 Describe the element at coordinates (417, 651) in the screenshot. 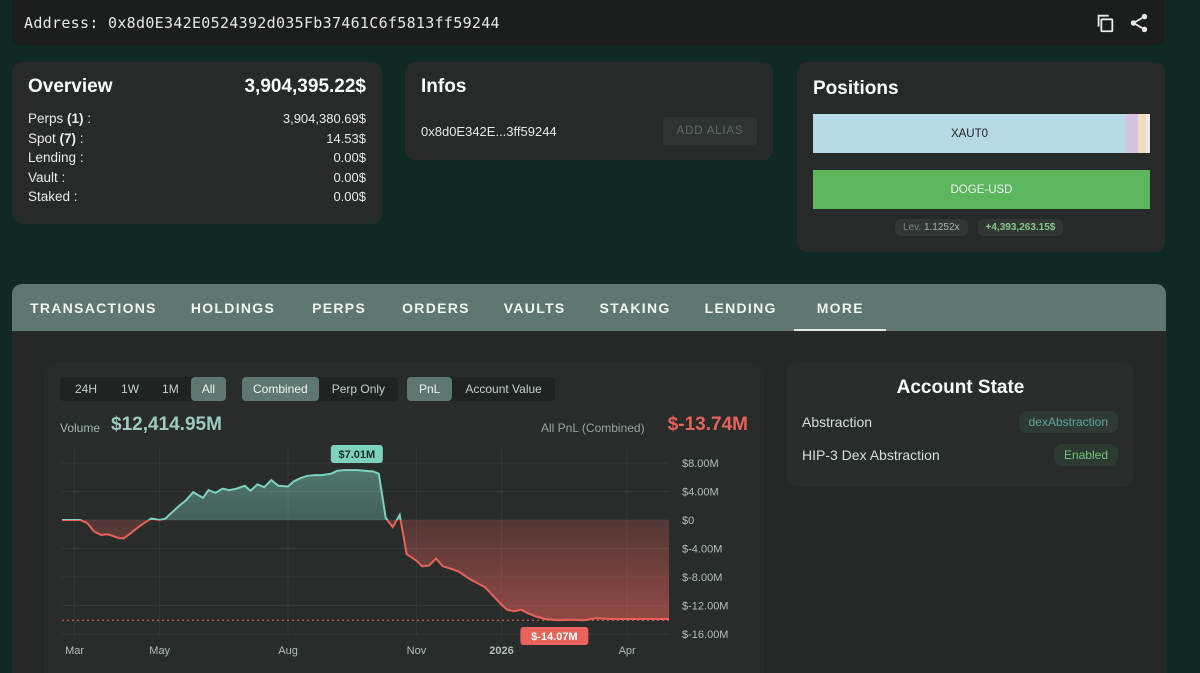

I see `x-tick-label: Nov` at that location.